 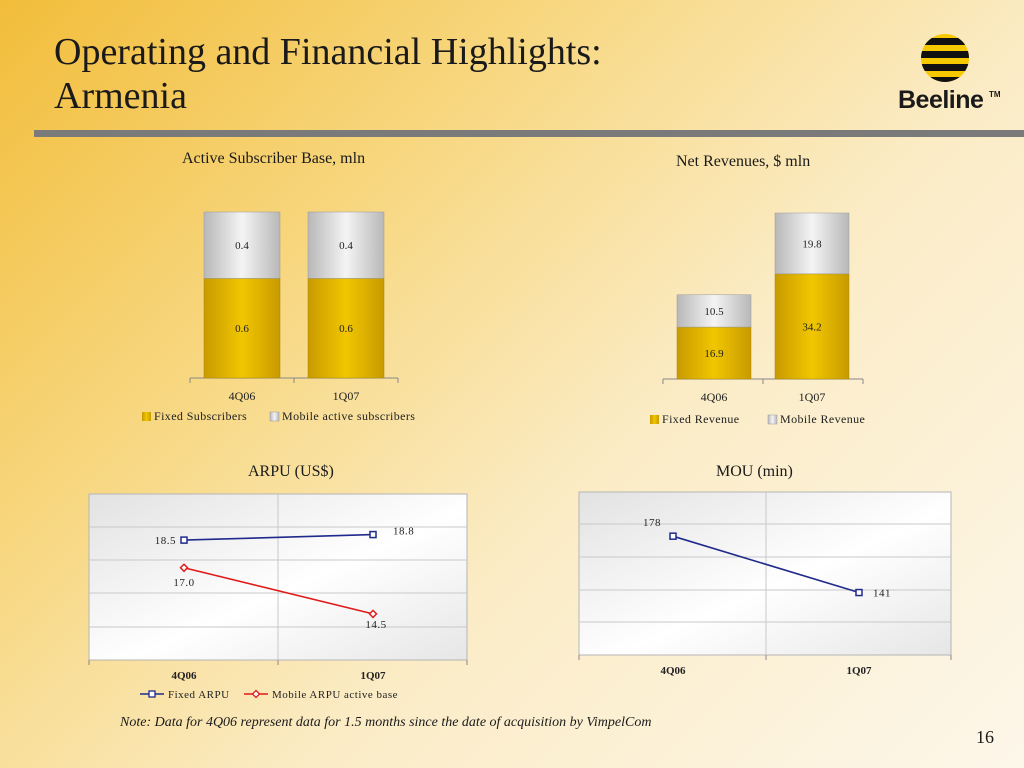 I want to click on data-label: 18.8, so click(x=403, y=532).